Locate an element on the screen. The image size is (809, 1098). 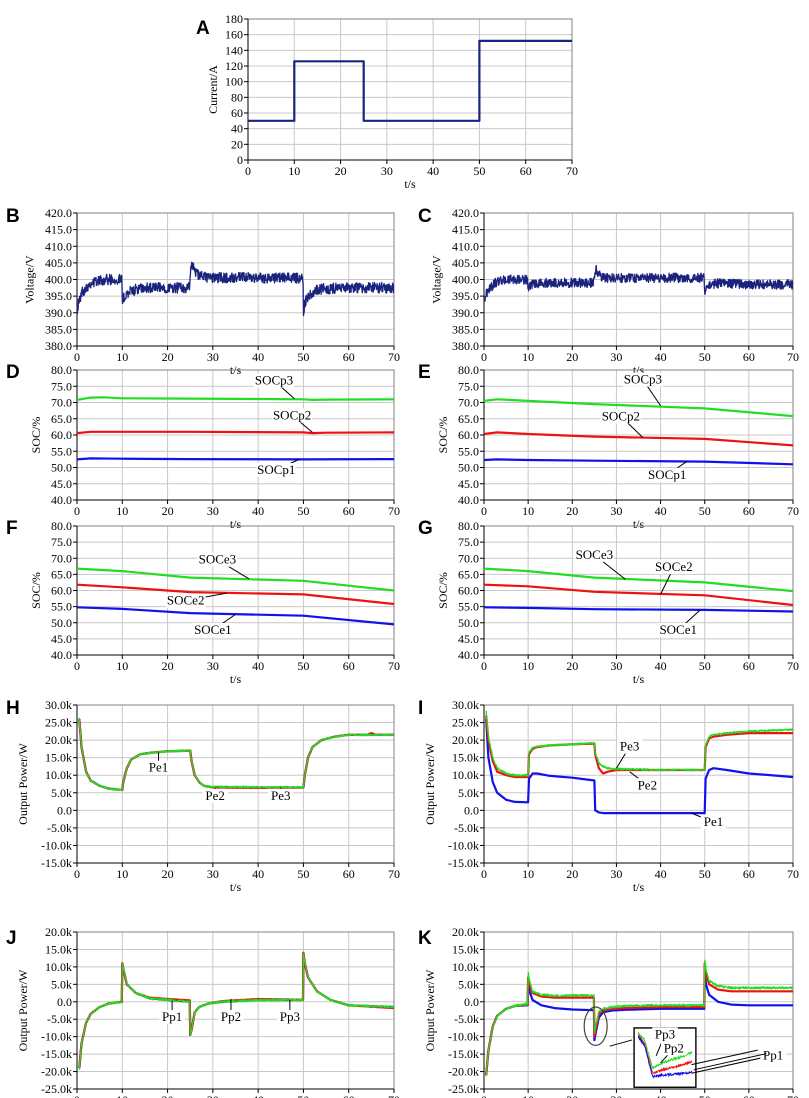
series-line-voltage is located at coordinates (235, 289).